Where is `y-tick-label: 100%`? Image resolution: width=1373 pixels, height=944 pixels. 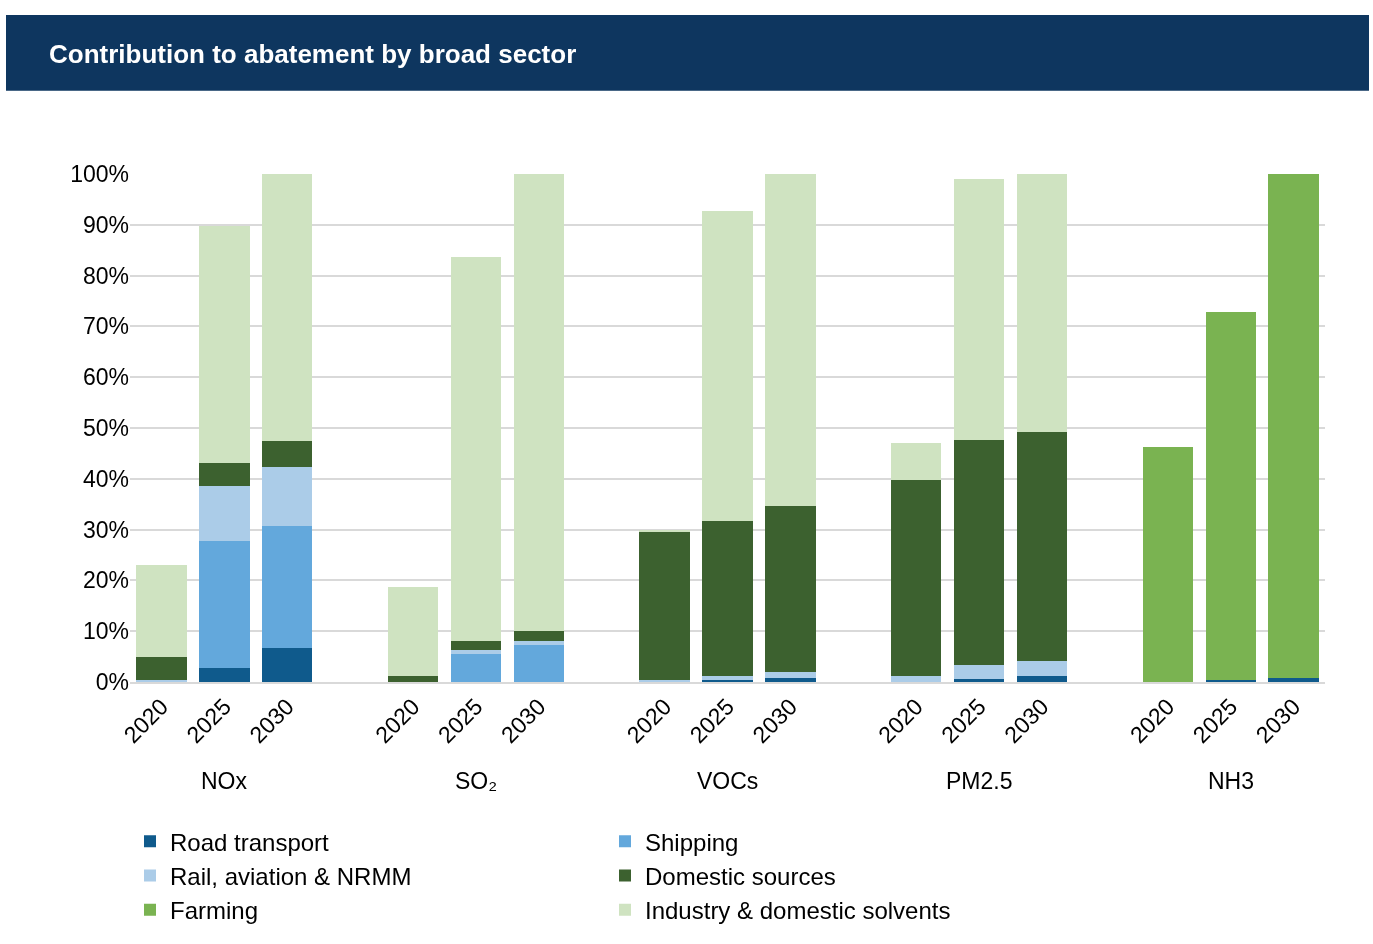 y-tick-label: 100% is located at coordinates (99, 174).